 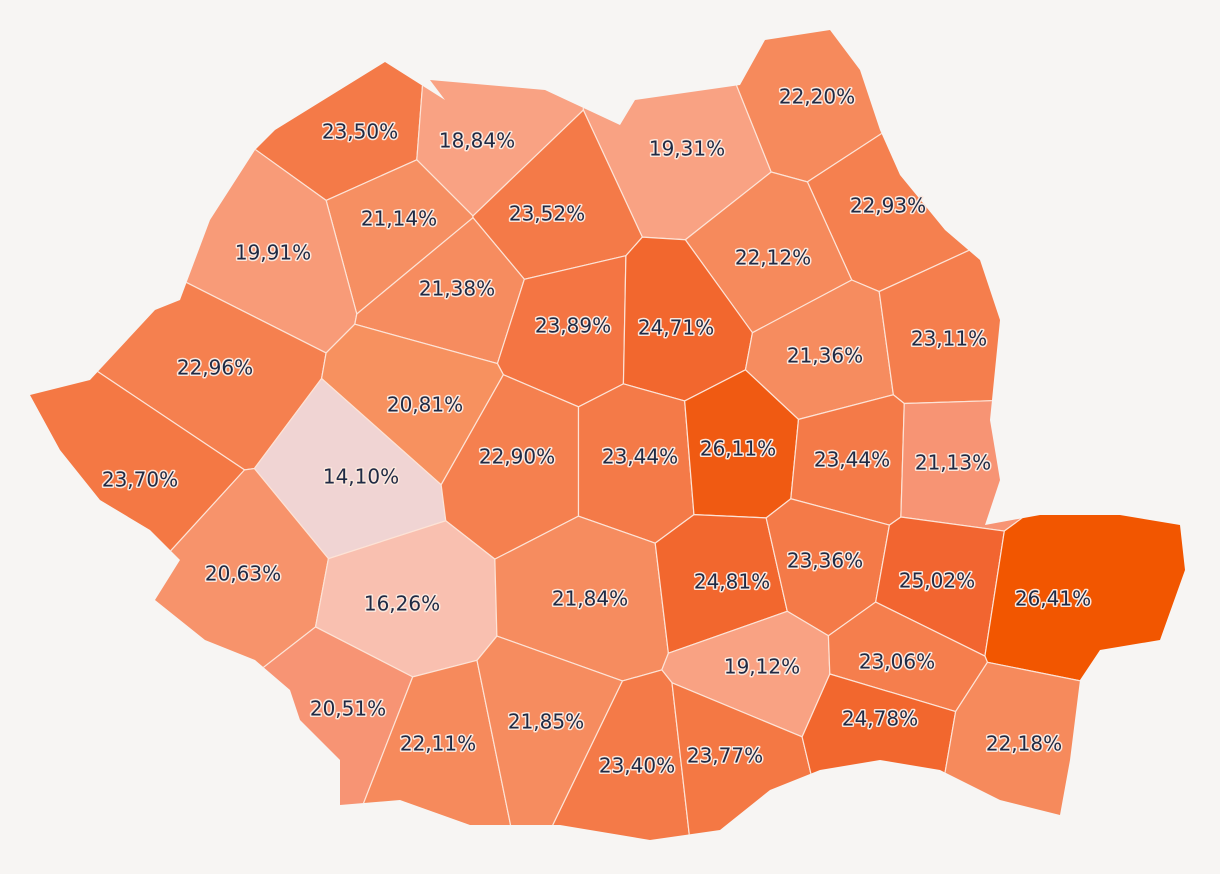 What do you see at coordinates (425, 405) in the screenshot?
I see `county-label: 20,81%` at bounding box center [425, 405].